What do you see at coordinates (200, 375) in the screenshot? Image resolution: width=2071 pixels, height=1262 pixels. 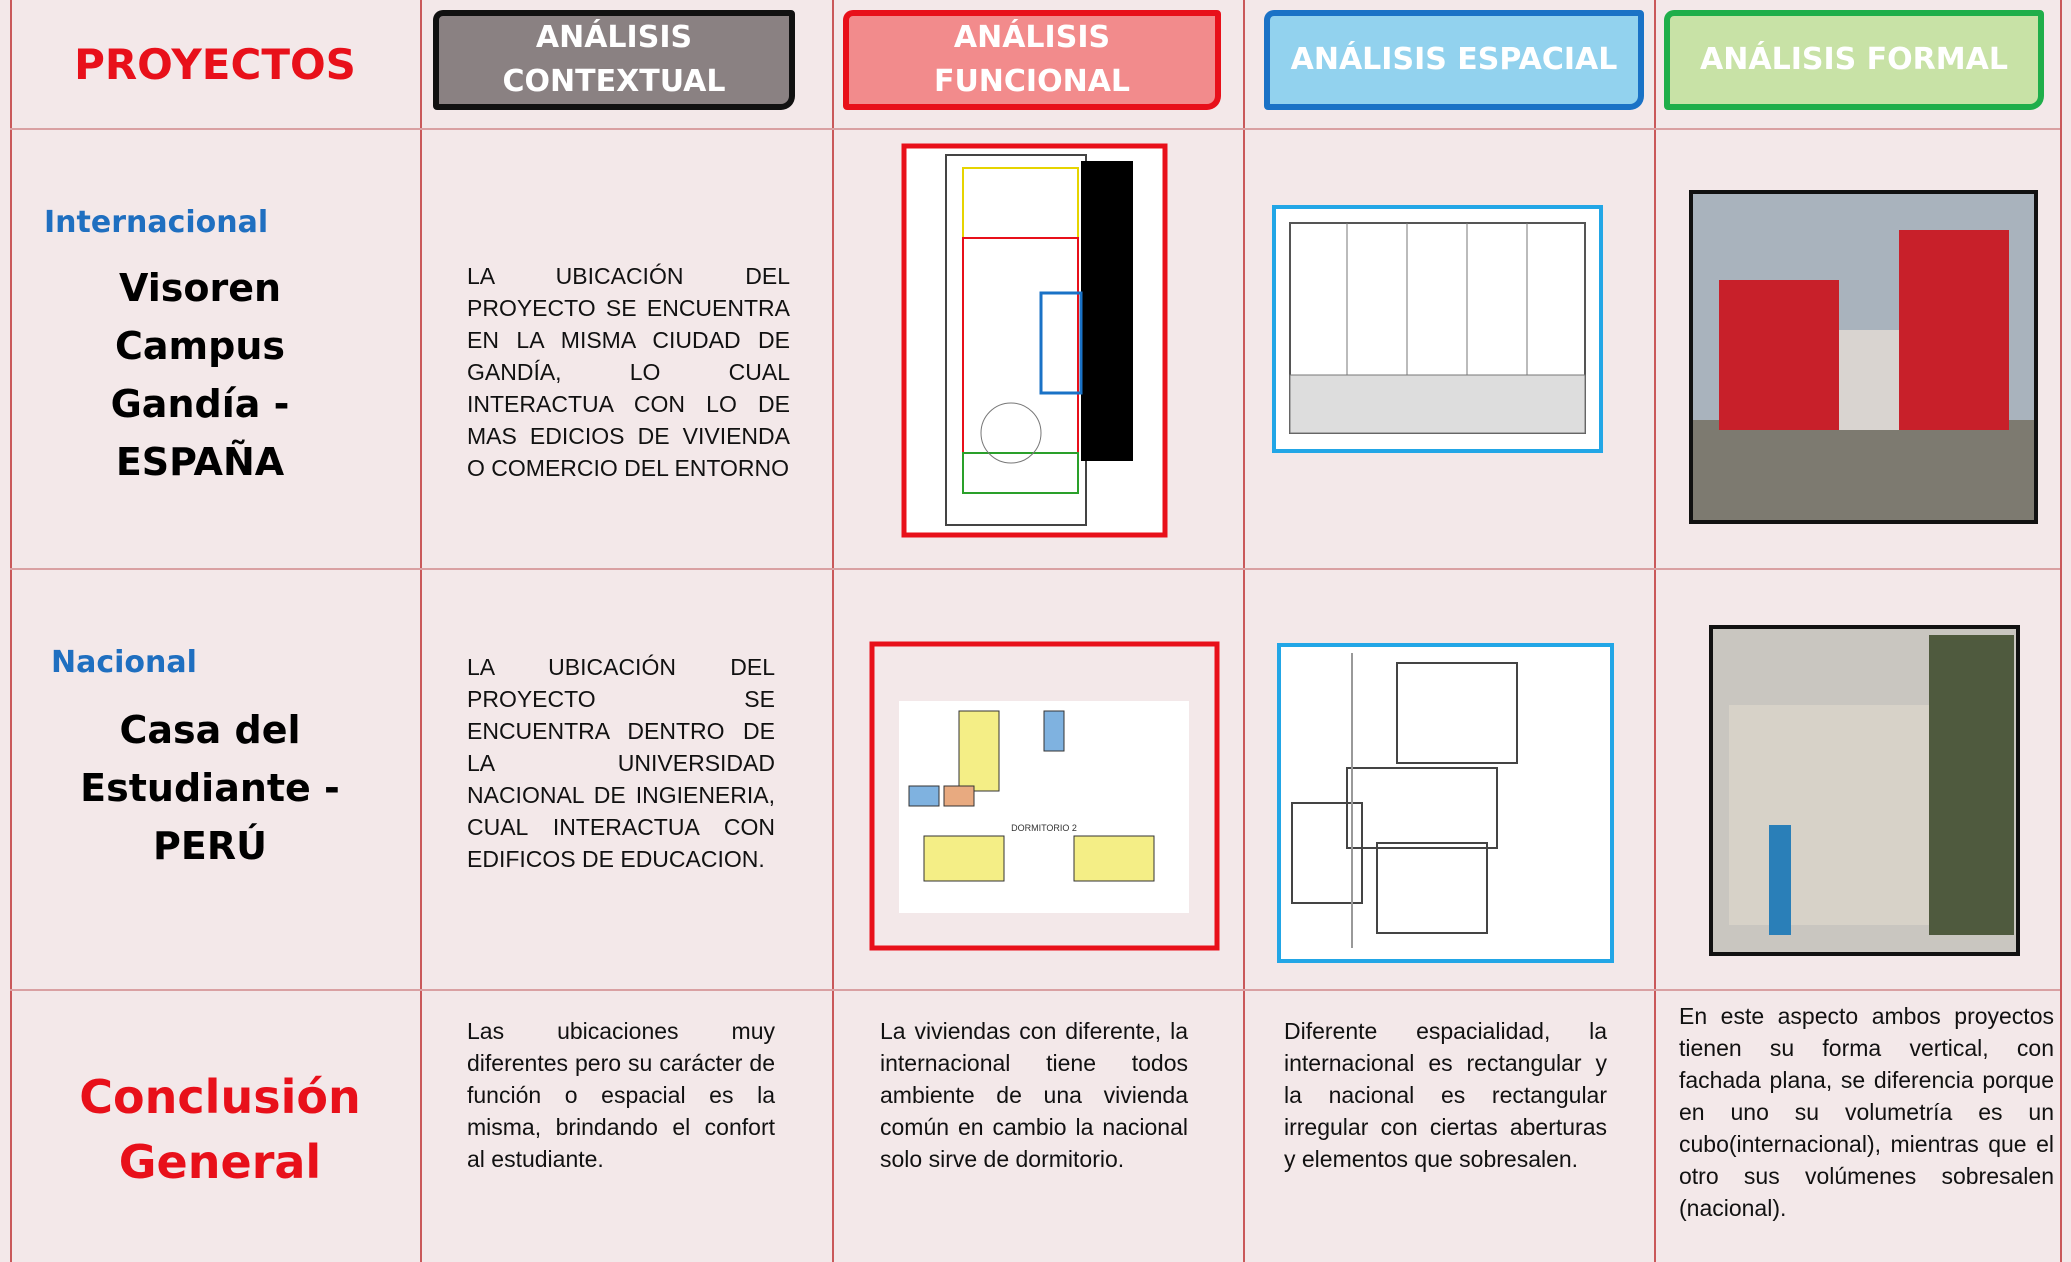 I see `row-name: Visoren Campus Gandía - ESPAÑA` at bounding box center [200, 375].